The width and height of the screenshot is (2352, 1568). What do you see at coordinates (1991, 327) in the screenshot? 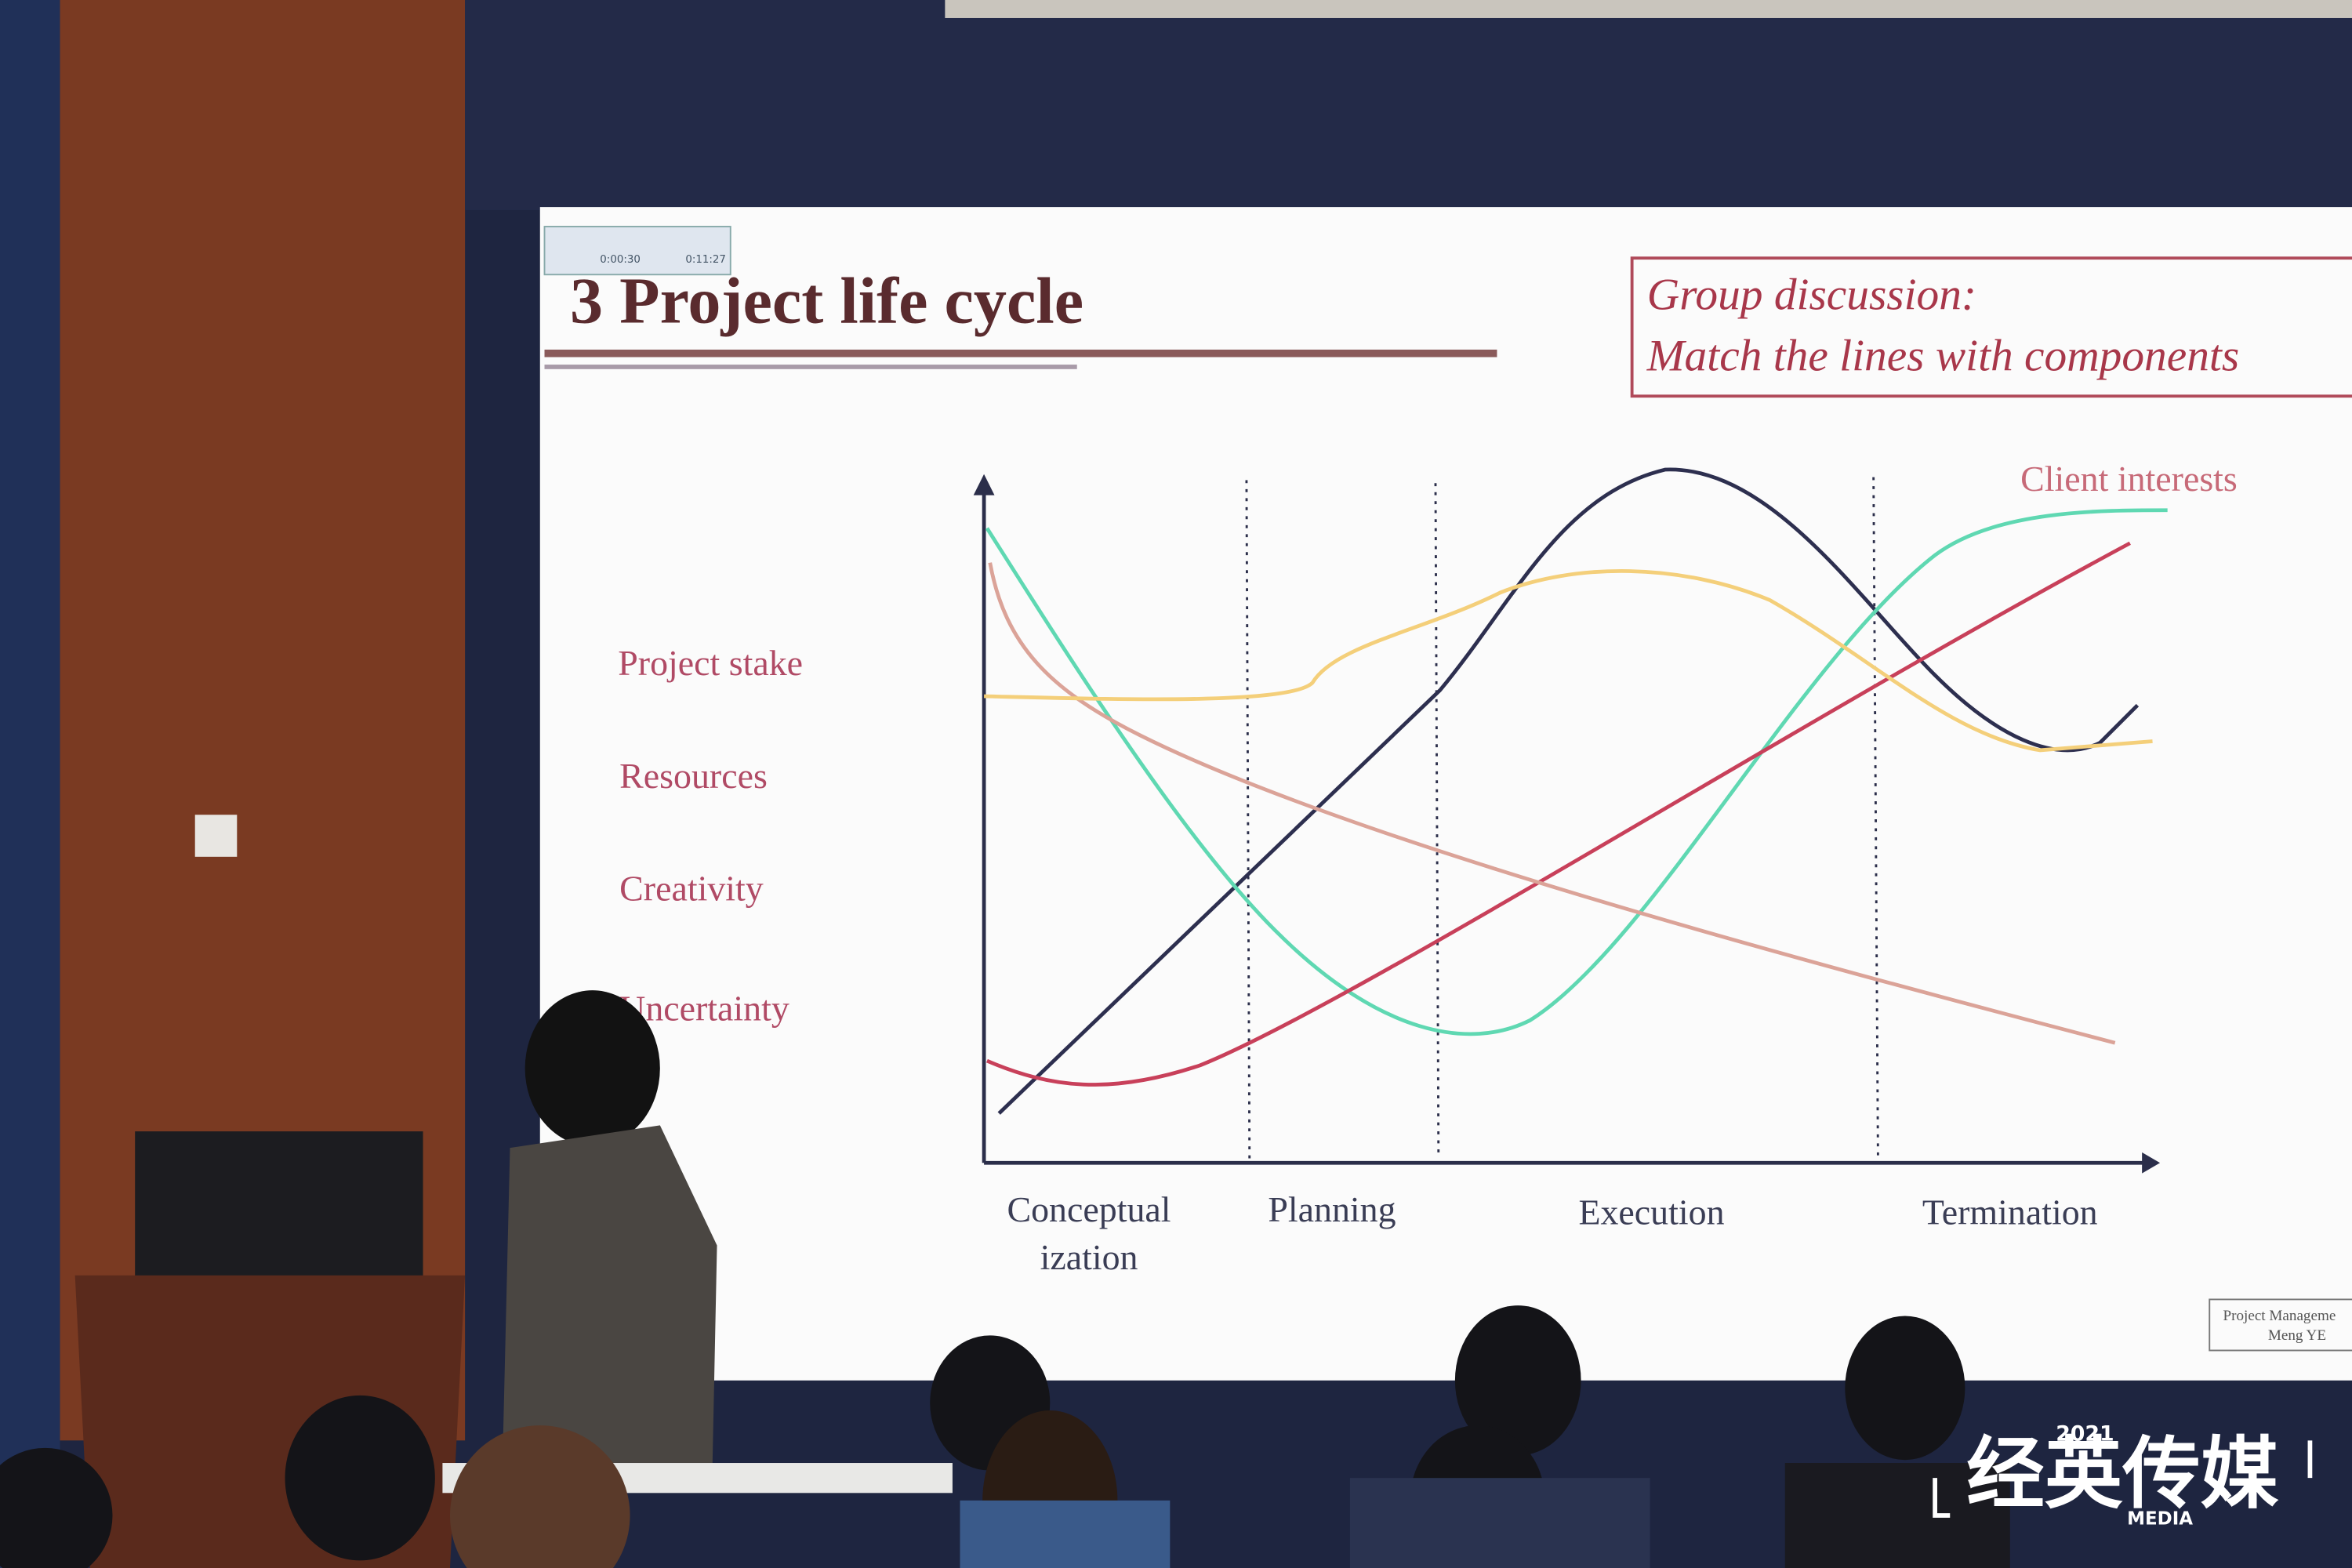
I see `discussion-box` at bounding box center [1991, 327].